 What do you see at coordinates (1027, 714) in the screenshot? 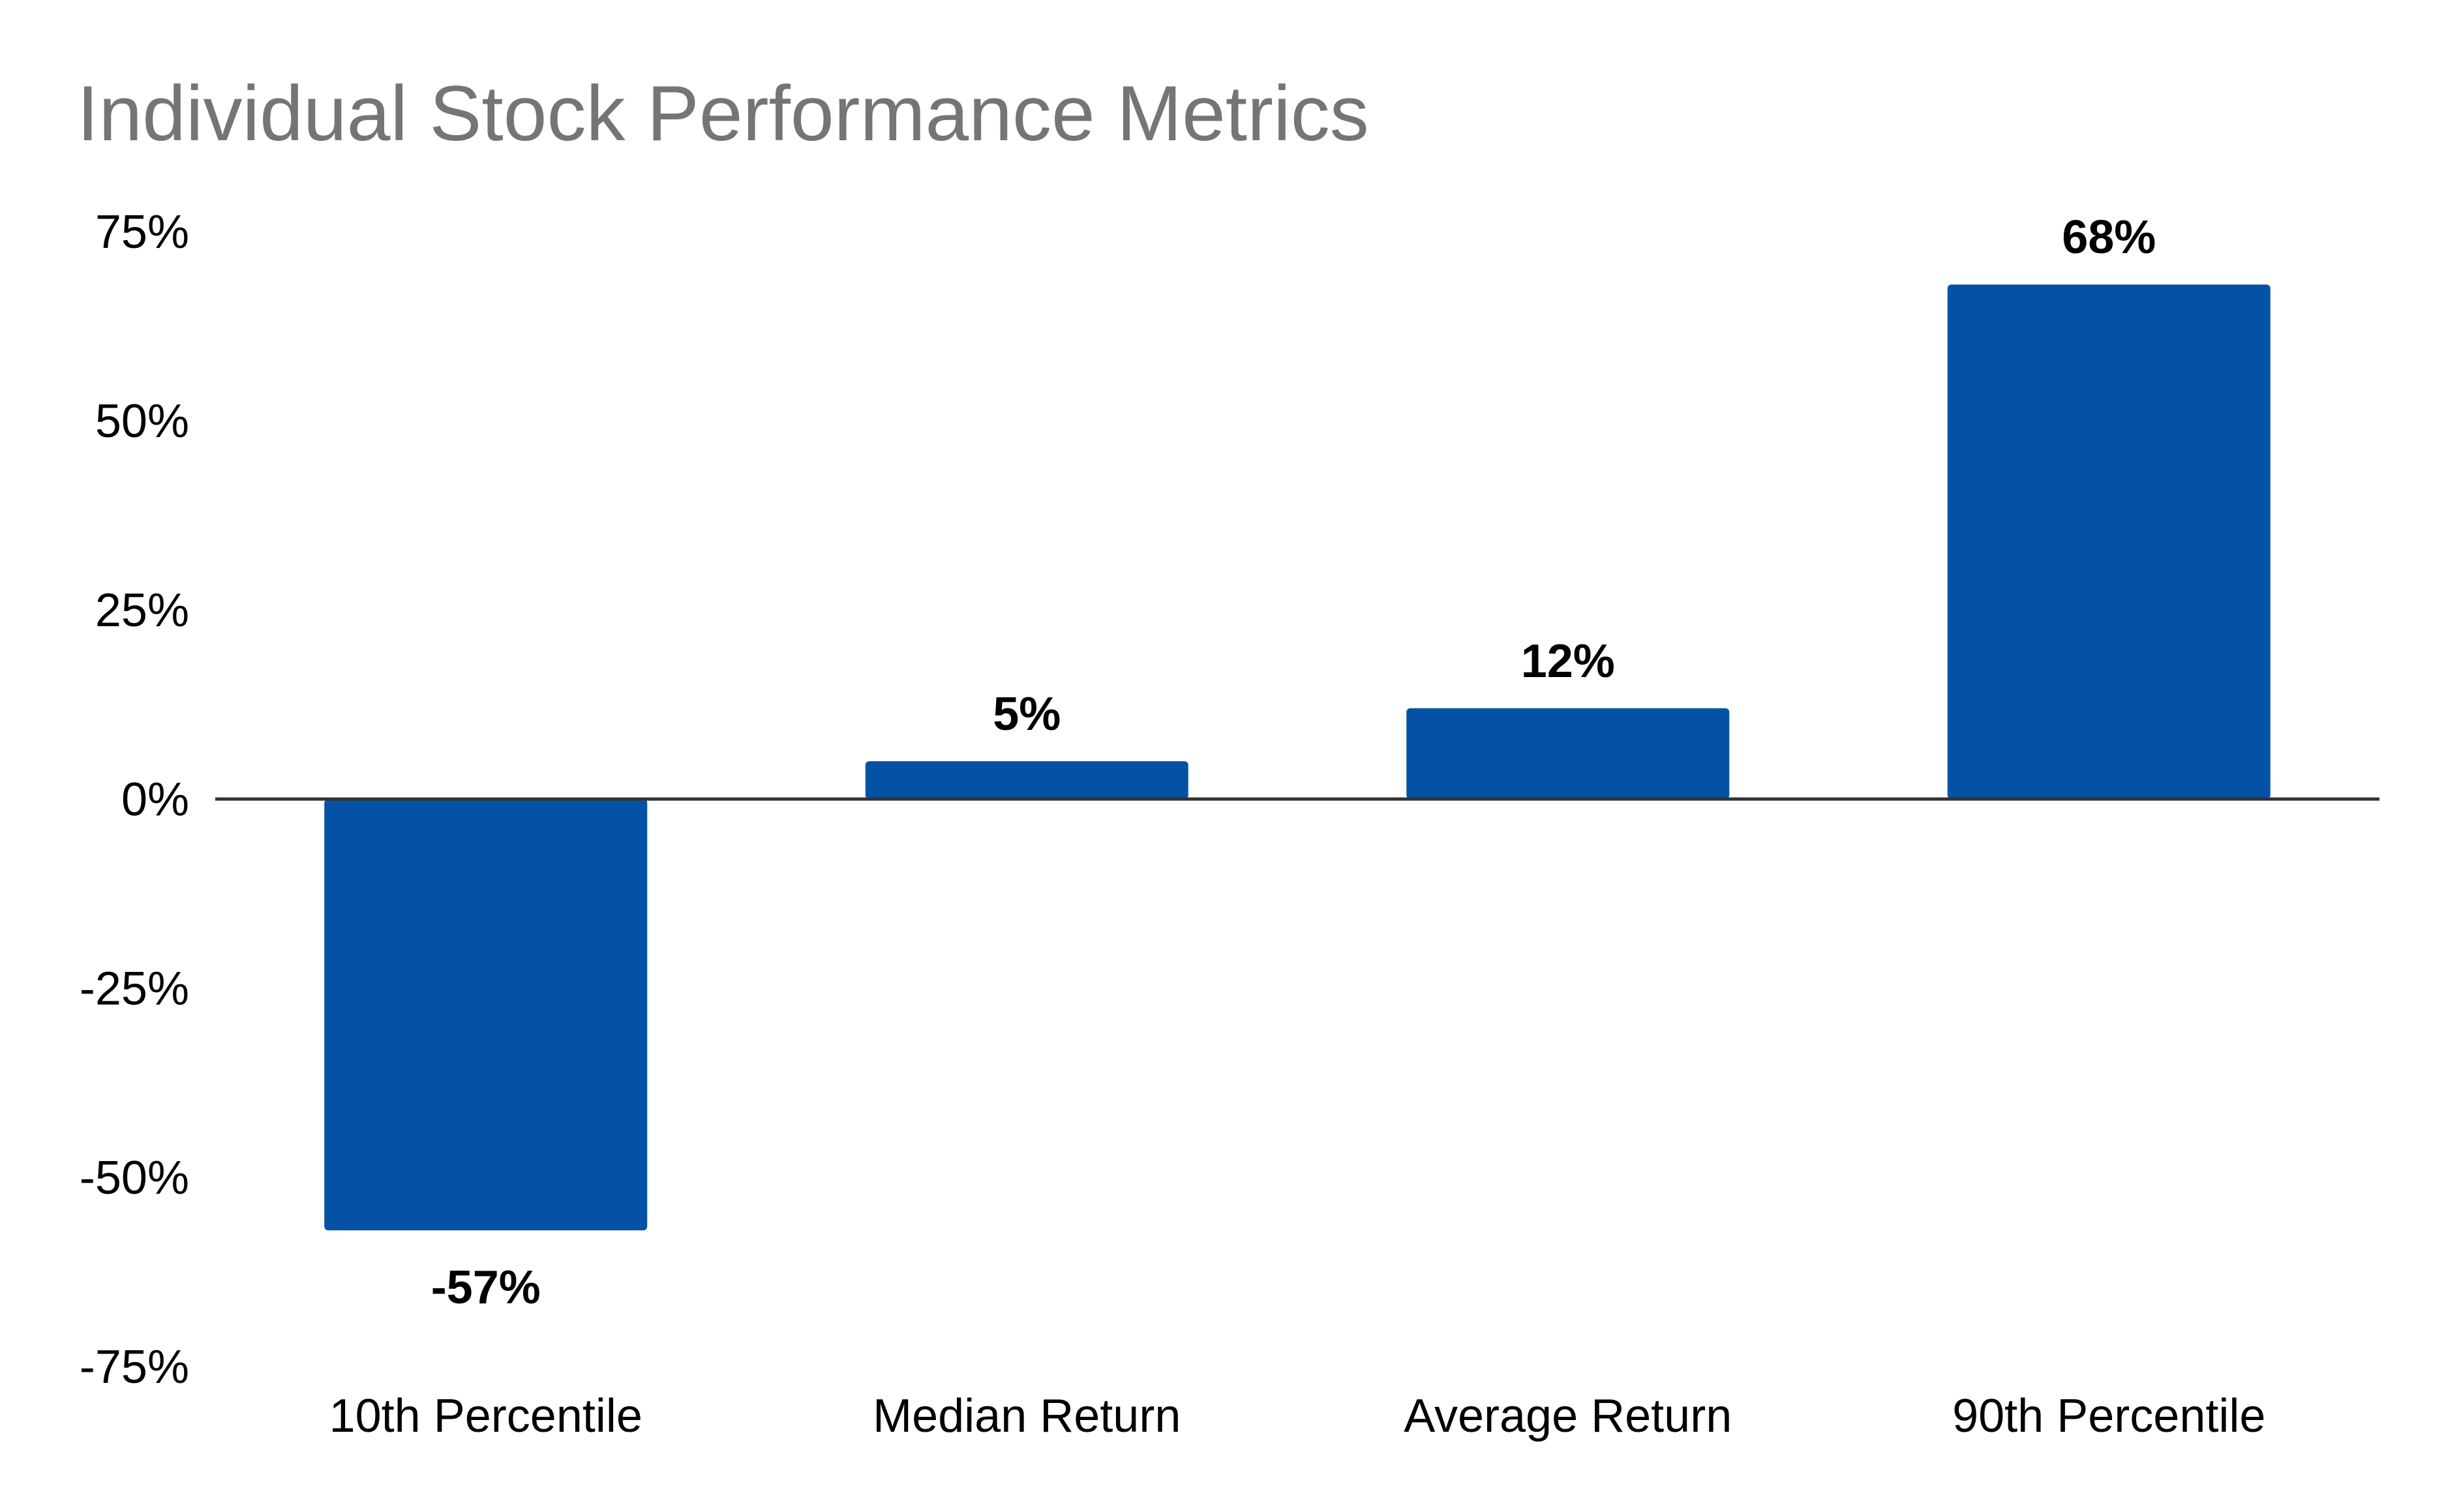
I see `data-label: 5%` at bounding box center [1027, 714].